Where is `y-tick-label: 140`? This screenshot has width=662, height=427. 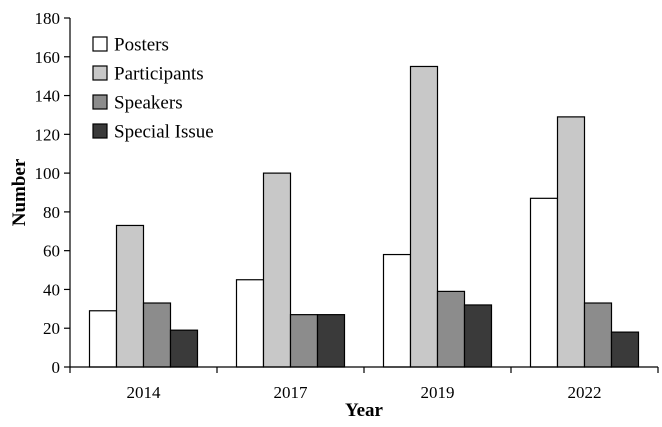
y-tick-label: 140 is located at coordinates (48, 96).